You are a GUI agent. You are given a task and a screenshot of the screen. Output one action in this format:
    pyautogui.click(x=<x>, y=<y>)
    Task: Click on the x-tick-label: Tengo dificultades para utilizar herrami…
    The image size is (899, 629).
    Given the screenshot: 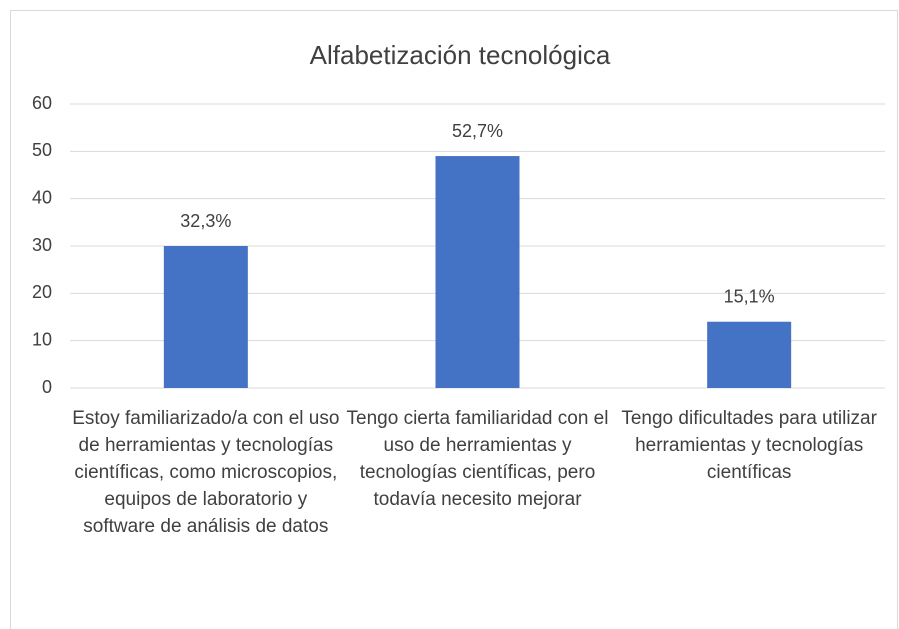 What is the action you would take?
    pyautogui.click(x=749, y=445)
    